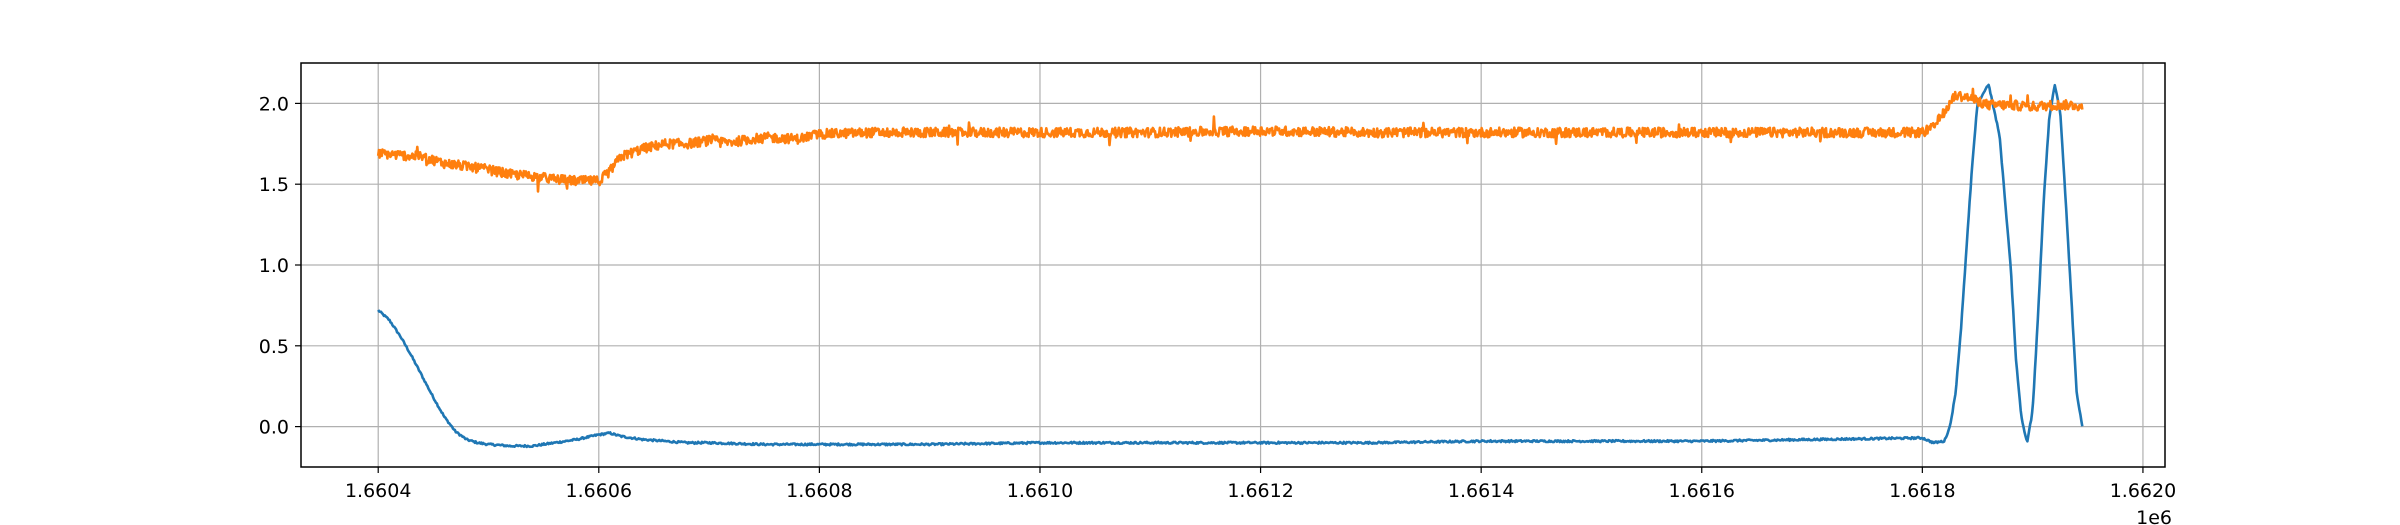 The width and height of the screenshot is (2400, 525). I want to click on x-tick-label: 1.6606, so click(599, 491).